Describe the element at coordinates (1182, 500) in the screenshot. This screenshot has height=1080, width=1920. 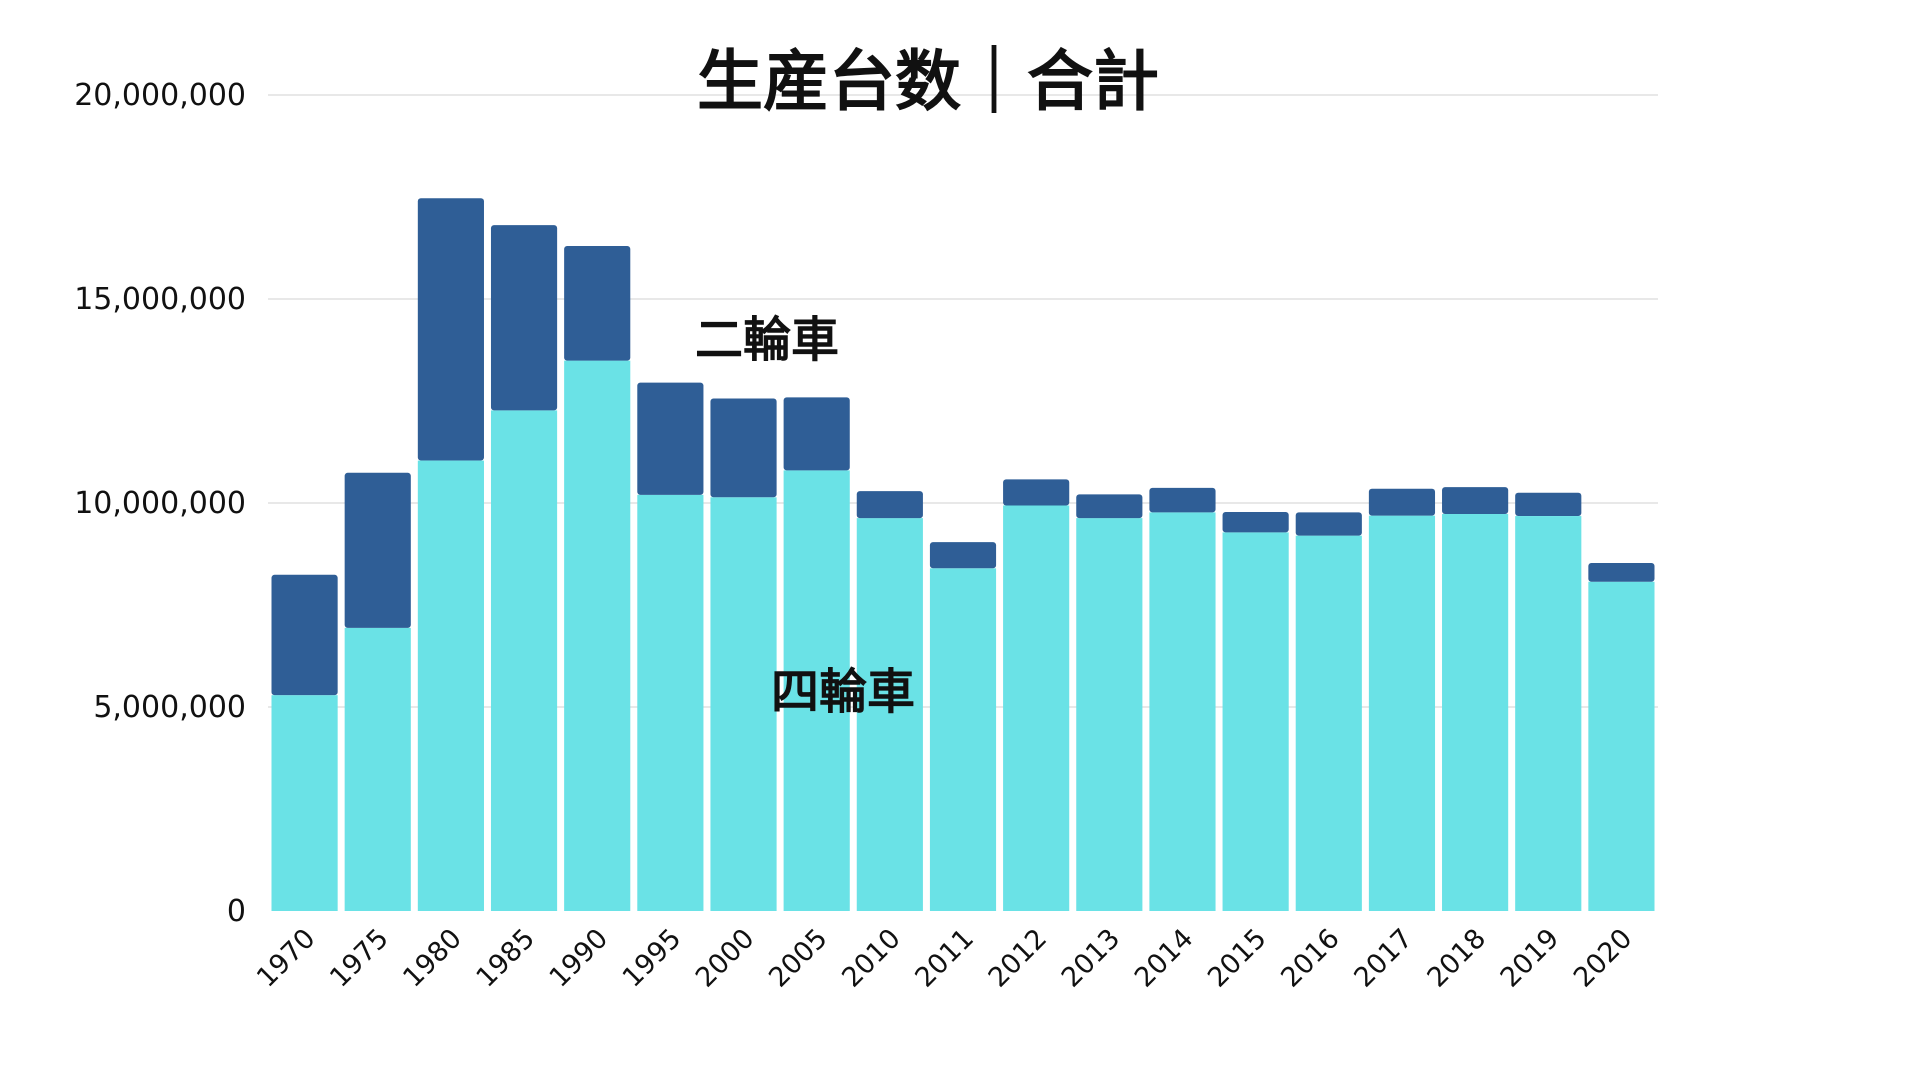
I see `bar-motorcycle-2014` at that location.